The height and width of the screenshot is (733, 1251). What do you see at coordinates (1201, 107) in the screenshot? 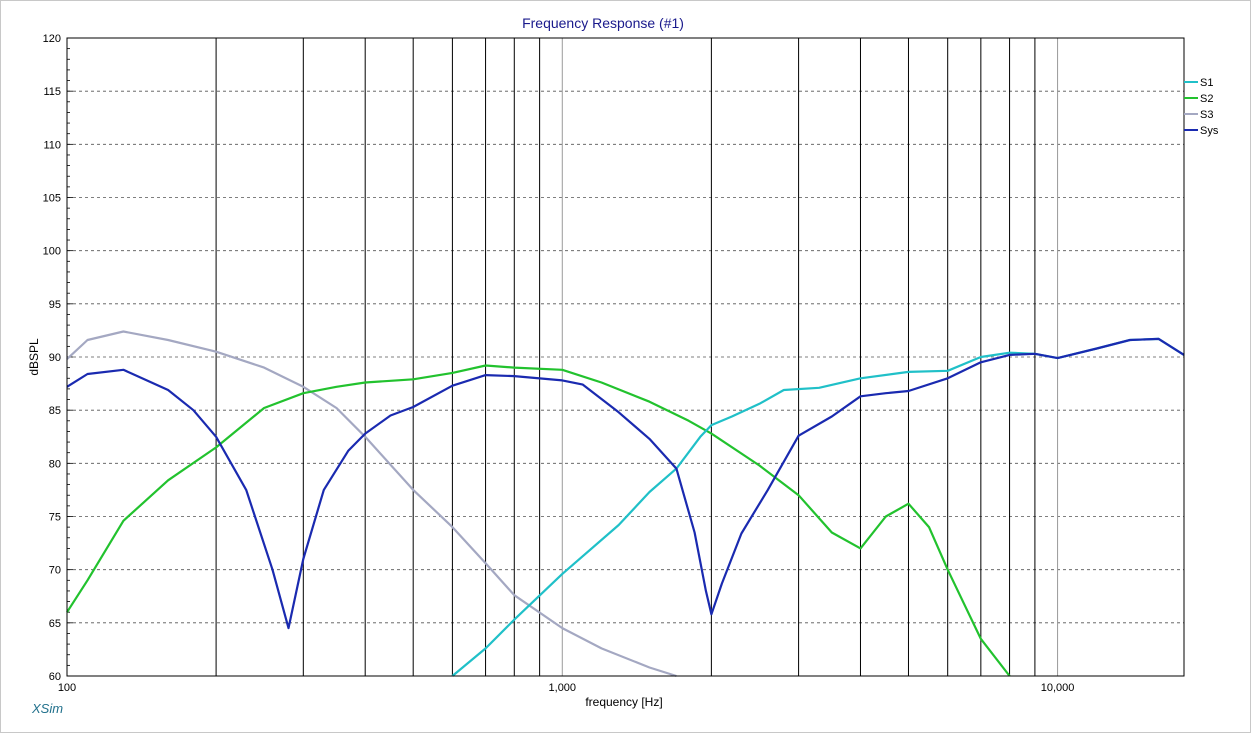
I see `legend: S1 S2 S3 Sys` at bounding box center [1201, 107].